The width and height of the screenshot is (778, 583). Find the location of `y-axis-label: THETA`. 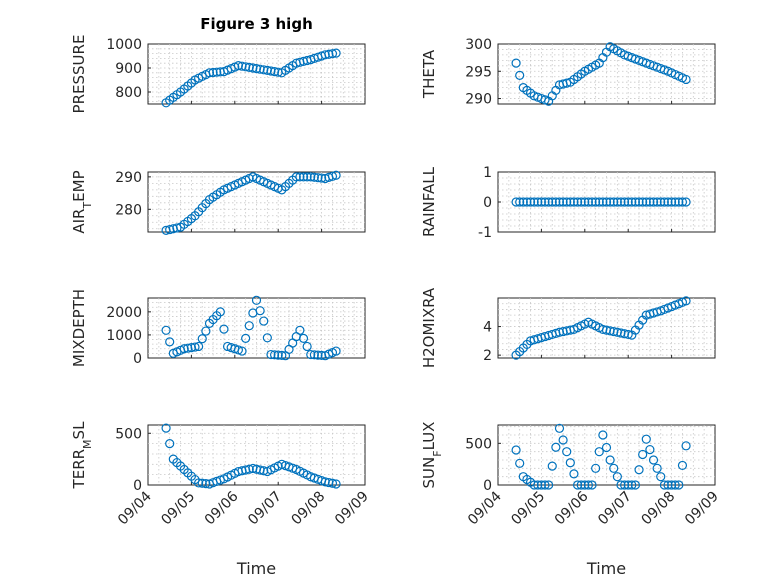

y-axis-label: THETA is located at coordinates (429, 74).